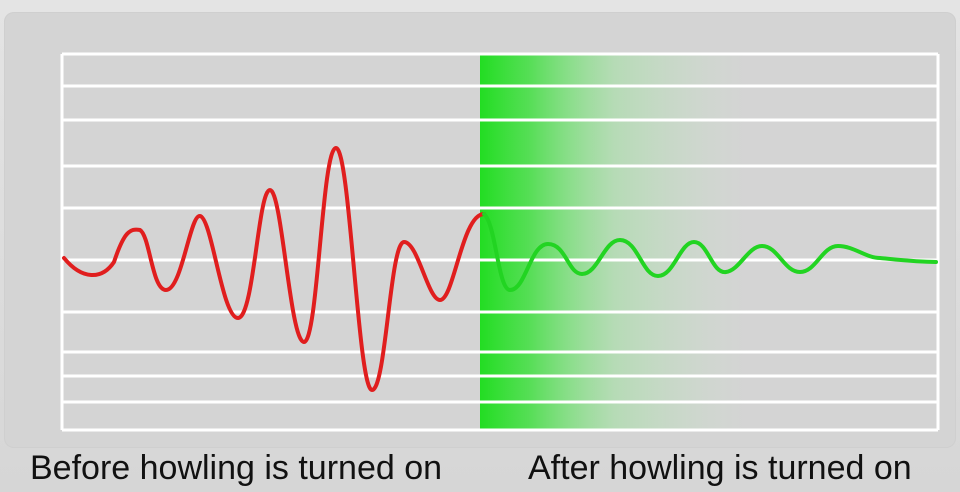 The height and width of the screenshot is (492, 960). Describe the element at coordinates (710, 252) in the screenshot. I see `after-waveform` at that location.